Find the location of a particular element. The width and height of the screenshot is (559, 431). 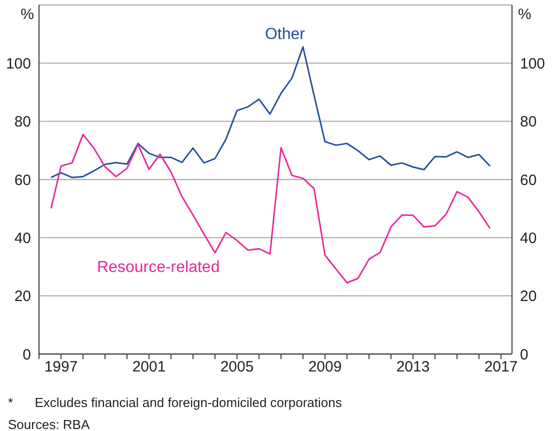

y-axis-title: % is located at coordinates (27, 14).